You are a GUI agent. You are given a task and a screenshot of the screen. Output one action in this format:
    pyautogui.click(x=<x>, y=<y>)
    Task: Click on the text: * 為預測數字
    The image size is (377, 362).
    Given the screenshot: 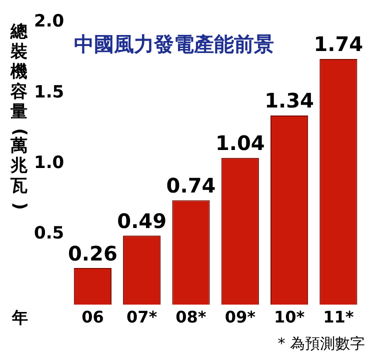 What is the action you would take?
    pyautogui.click(x=321, y=343)
    